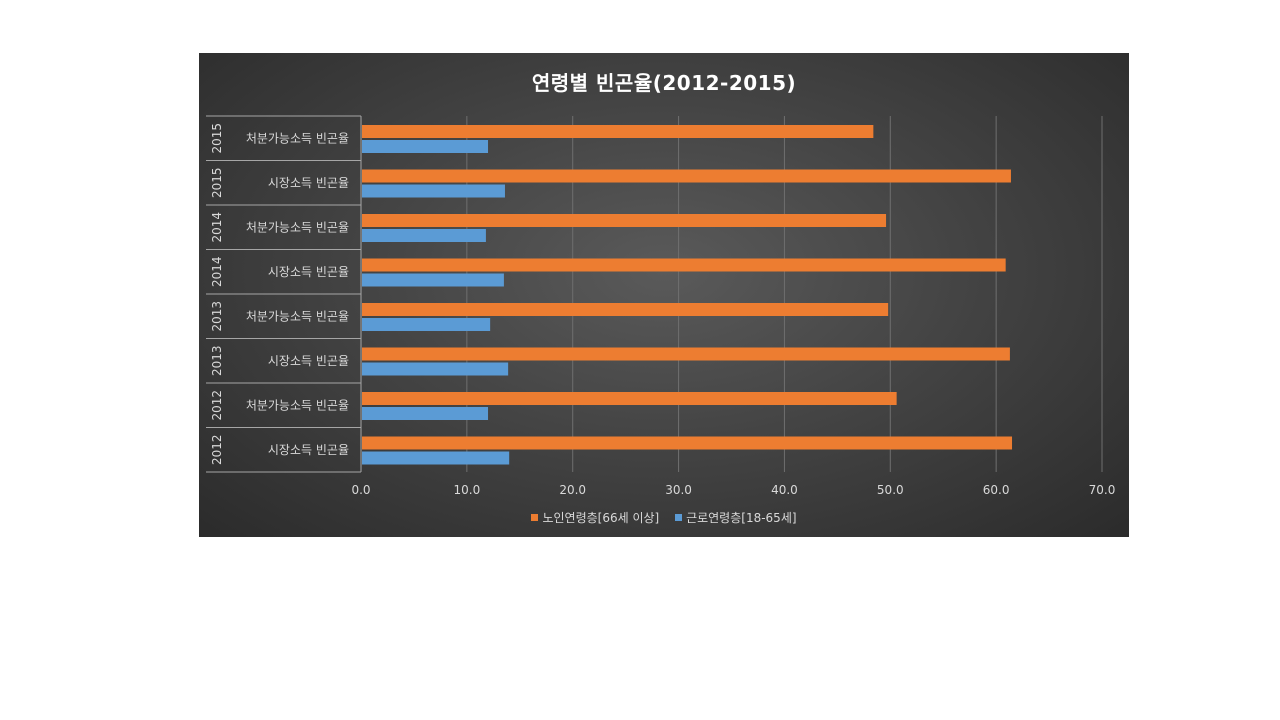  Describe the element at coordinates (572, 490) in the screenshot. I see `x-tick-label: 20.0` at that location.